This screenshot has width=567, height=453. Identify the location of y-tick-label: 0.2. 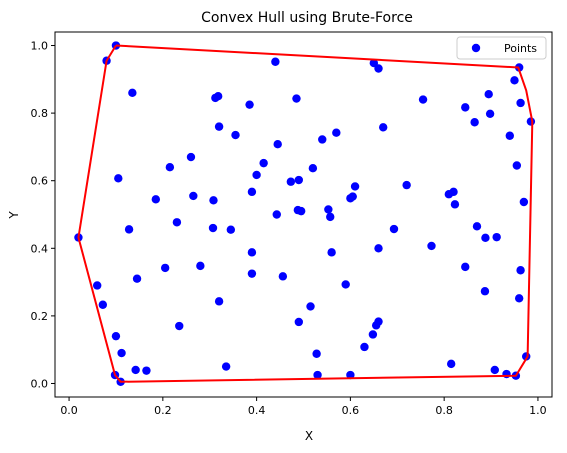
(40, 316).